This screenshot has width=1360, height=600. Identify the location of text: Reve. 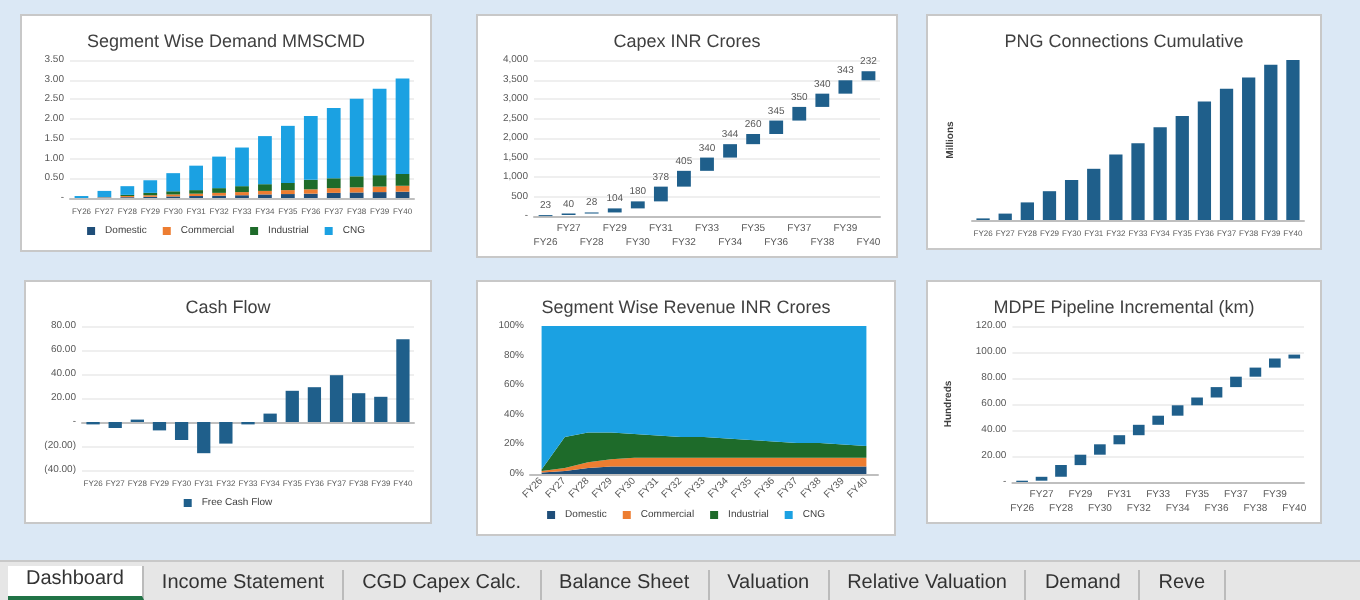
(1183, 585).